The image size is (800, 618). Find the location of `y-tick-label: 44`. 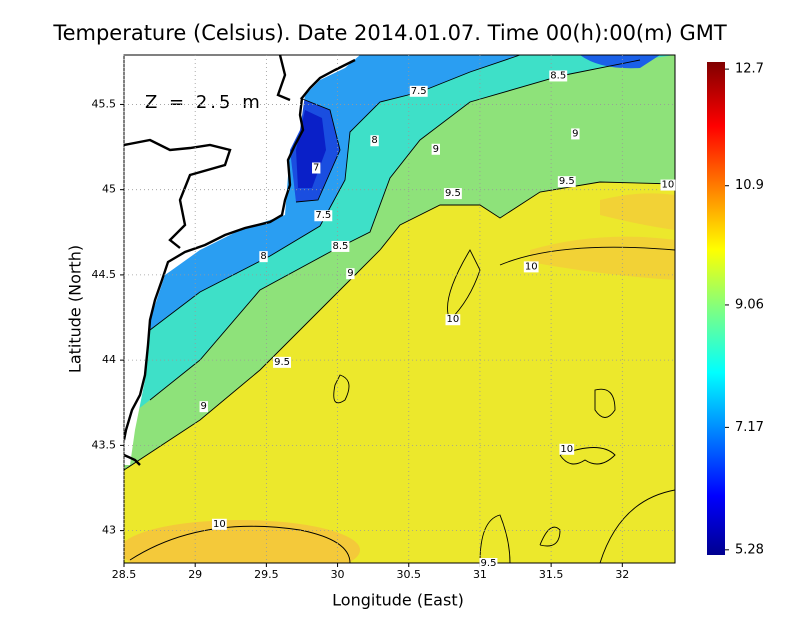

y-tick-label: 44 is located at coordinates (109, 359).